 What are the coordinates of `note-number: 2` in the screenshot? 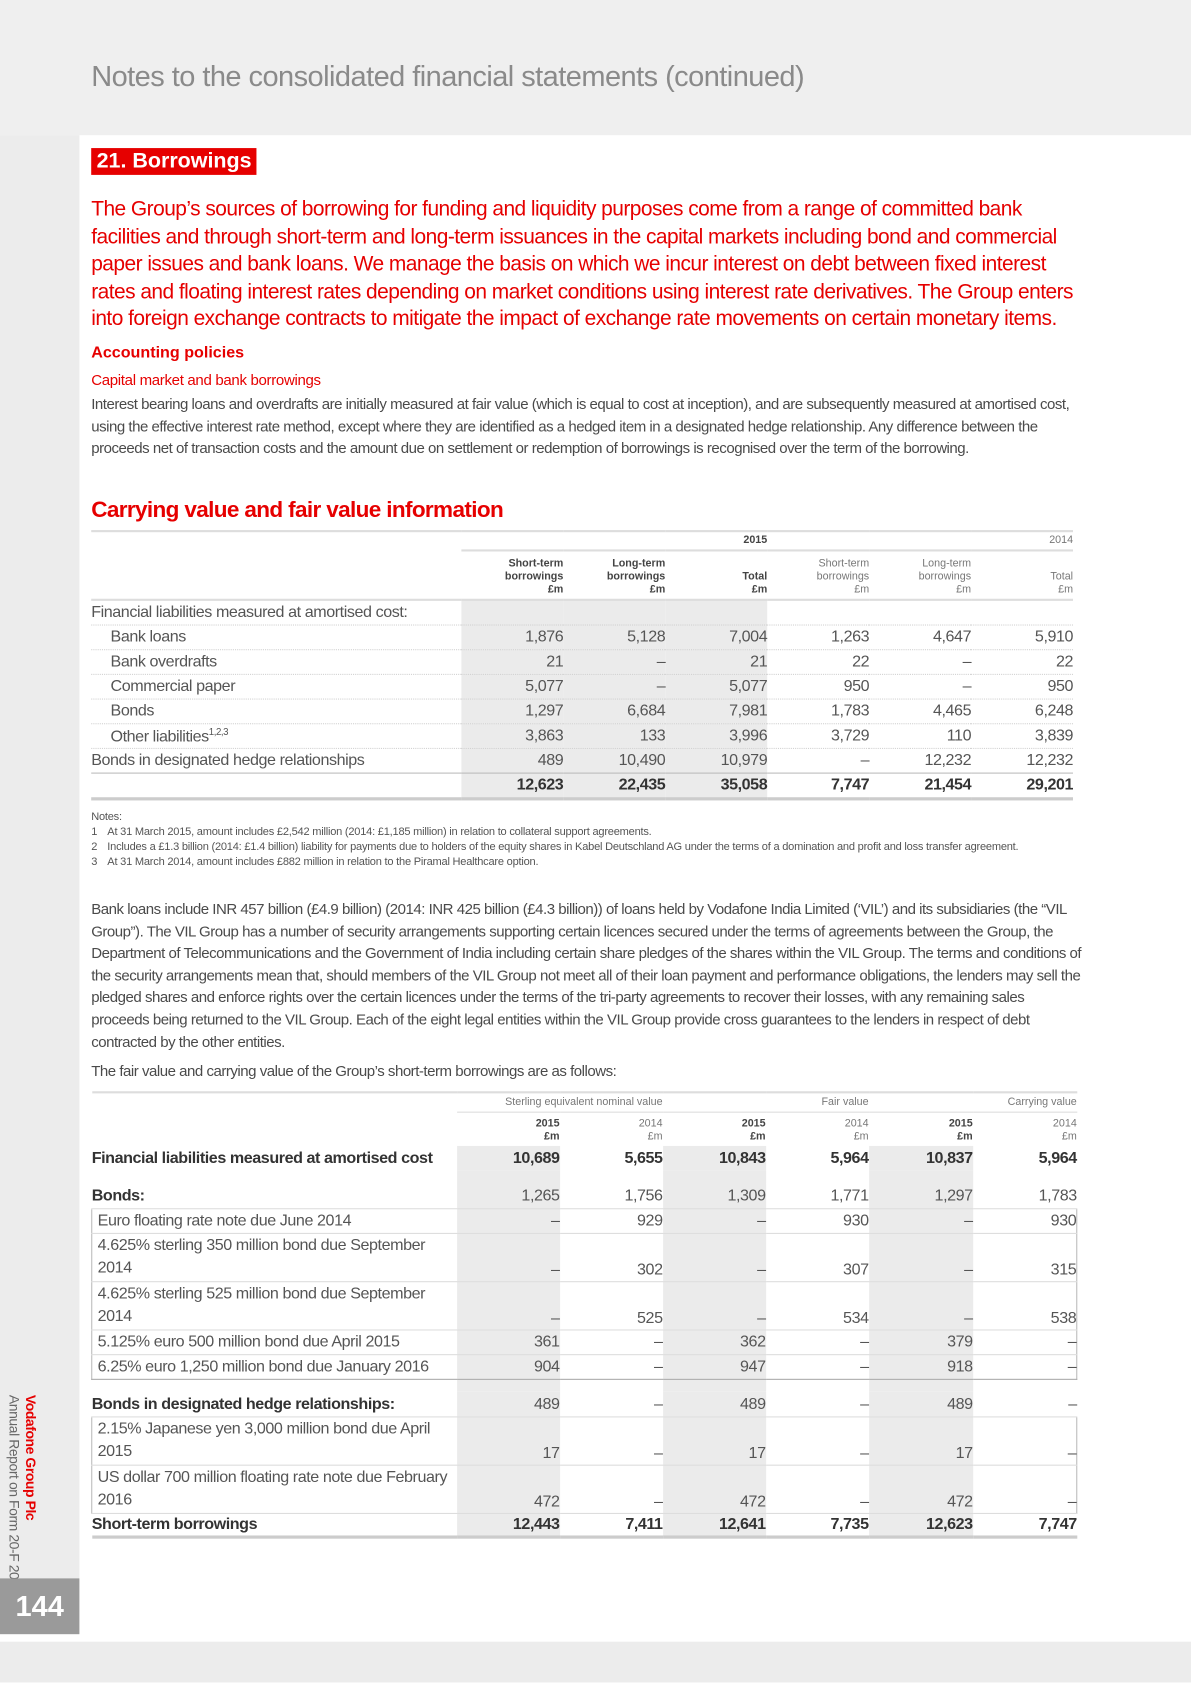 It's located at (94, 847).